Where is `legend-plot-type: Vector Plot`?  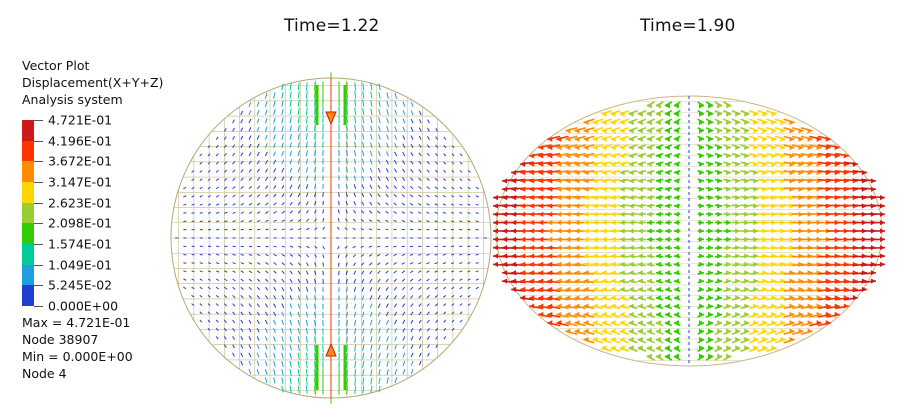 legend-plot-type: Vector Plot is located at coordinates (56, 65).